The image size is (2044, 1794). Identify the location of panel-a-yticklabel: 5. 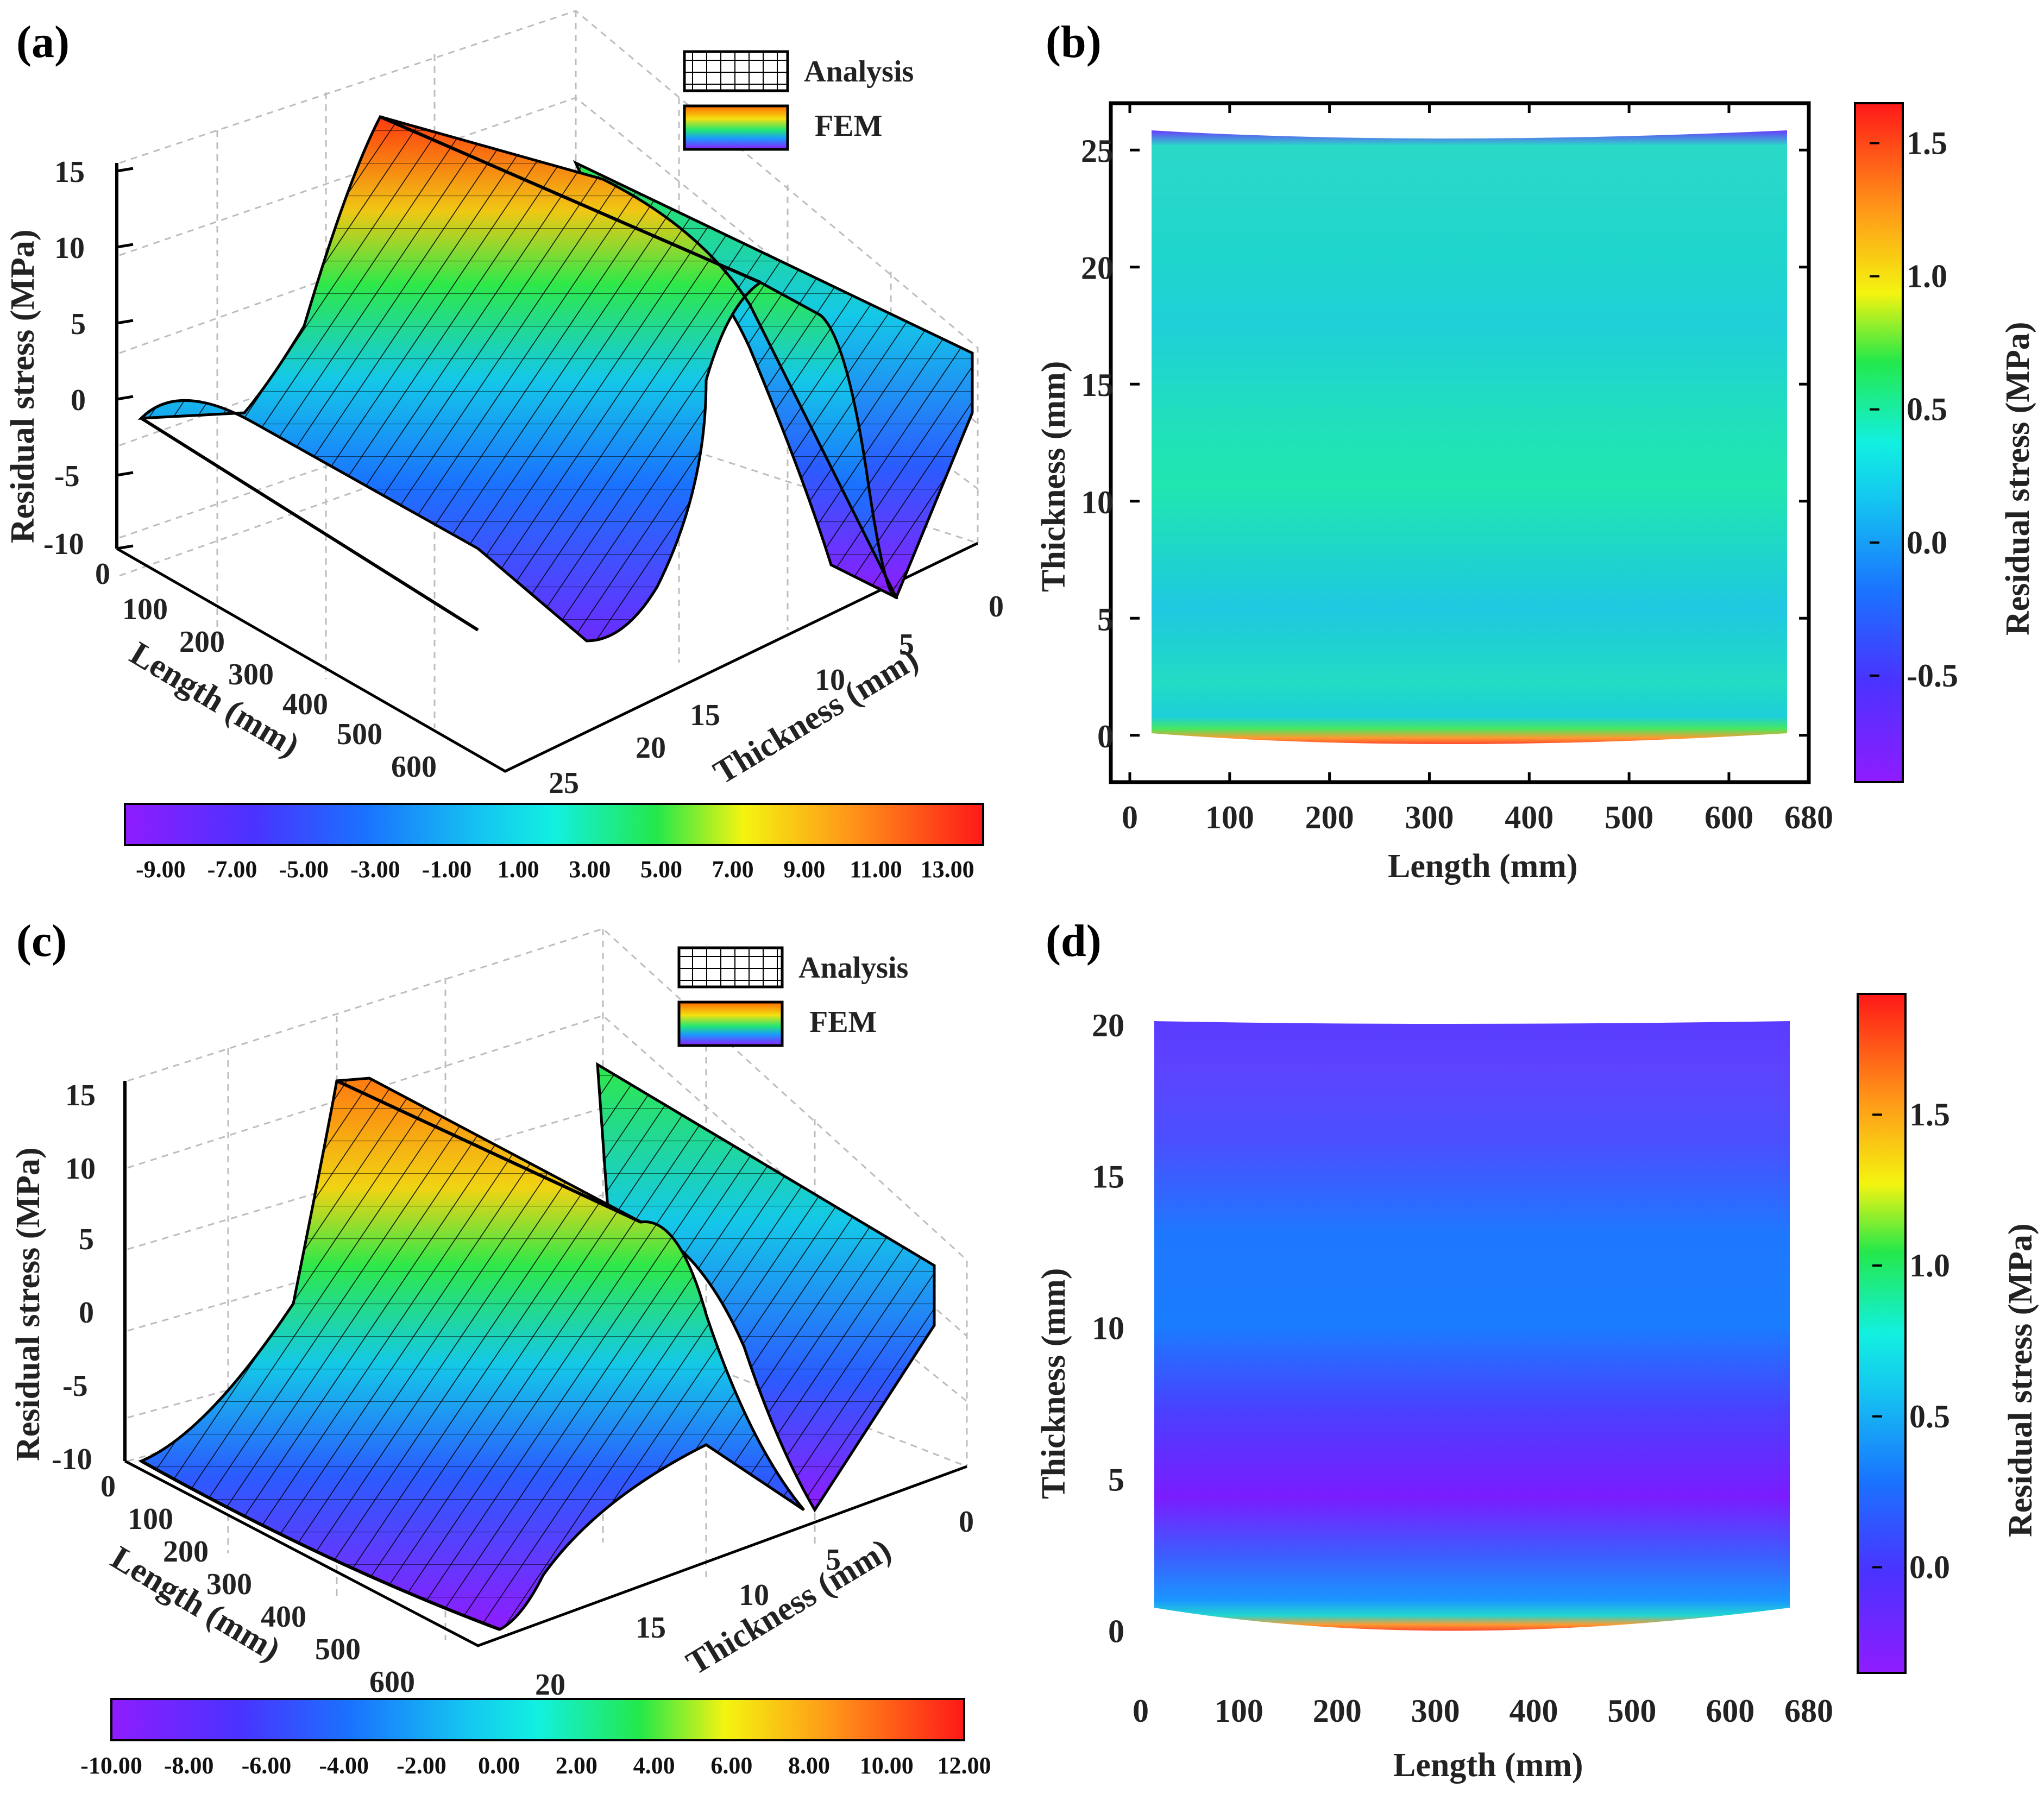
(907, 645).